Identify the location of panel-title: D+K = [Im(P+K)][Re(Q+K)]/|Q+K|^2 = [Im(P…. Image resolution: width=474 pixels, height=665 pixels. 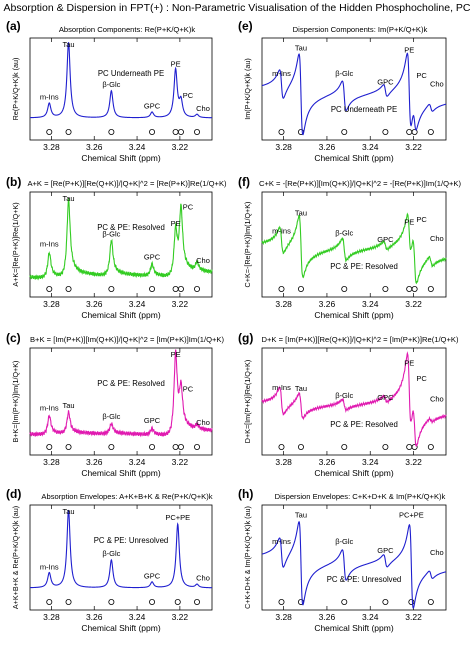
(360, 339).